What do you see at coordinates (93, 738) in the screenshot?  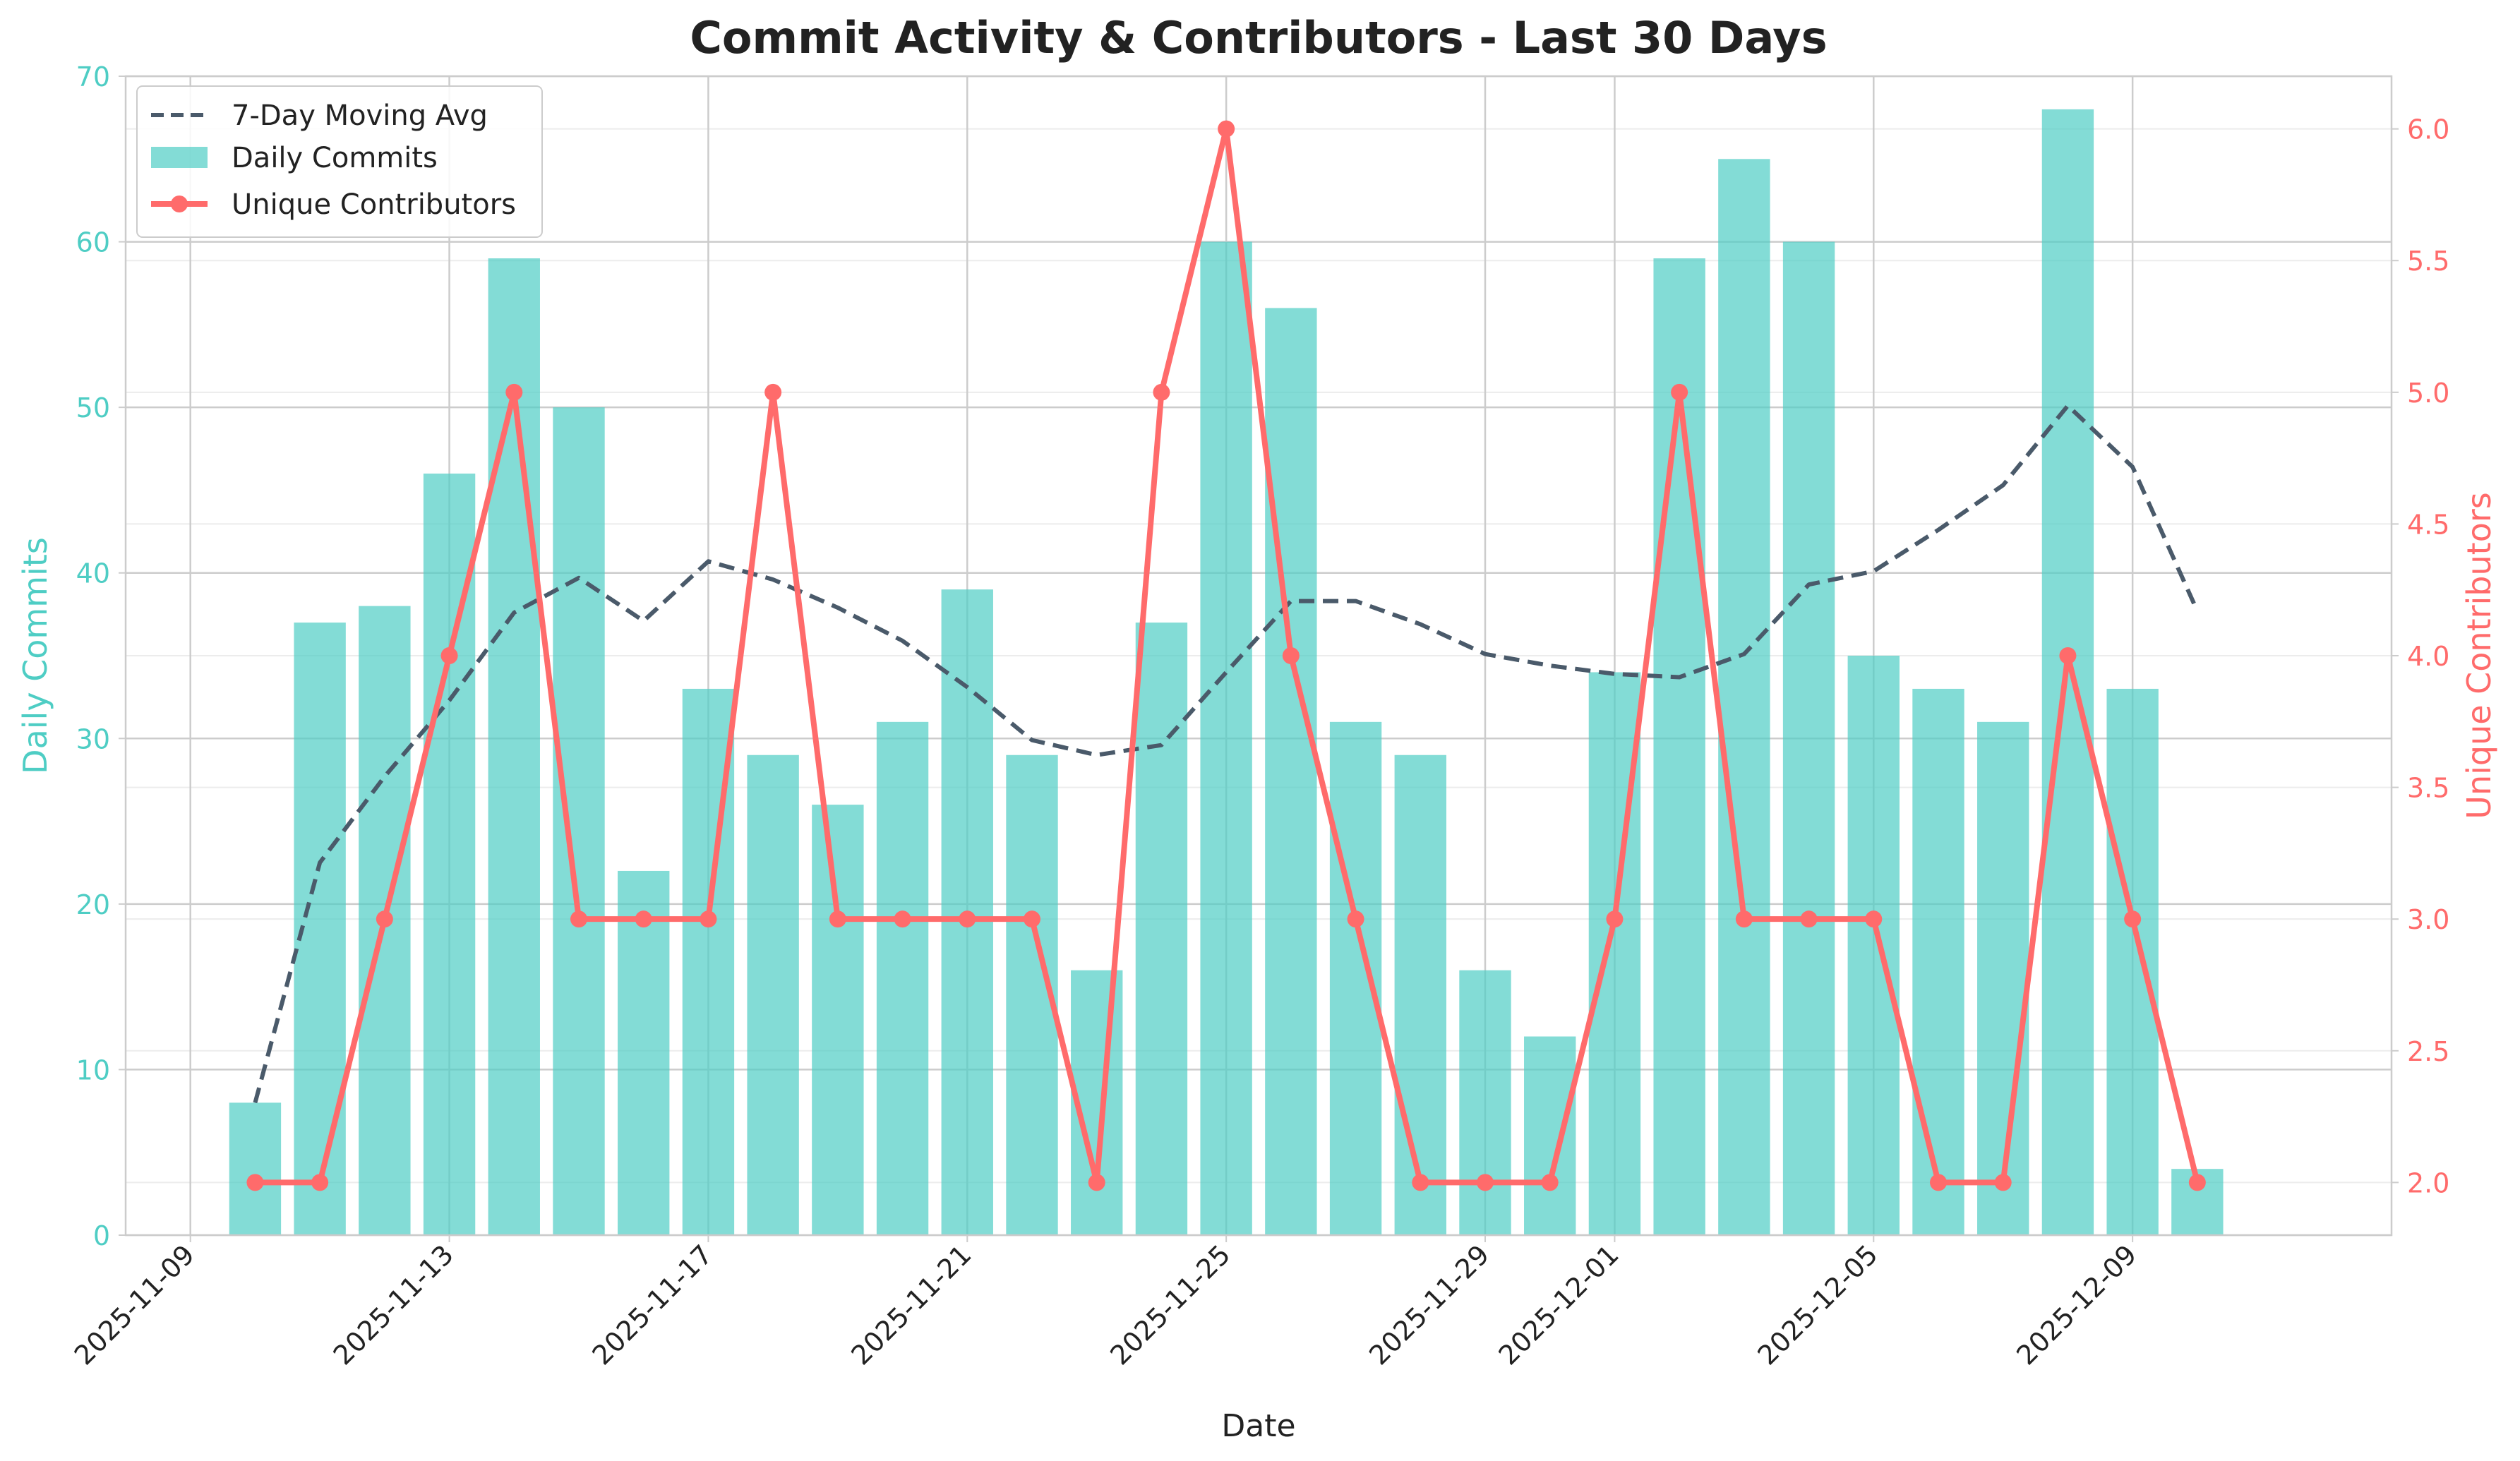 I see `left-tick-label-3: 30` at bounding box center [93, 738].